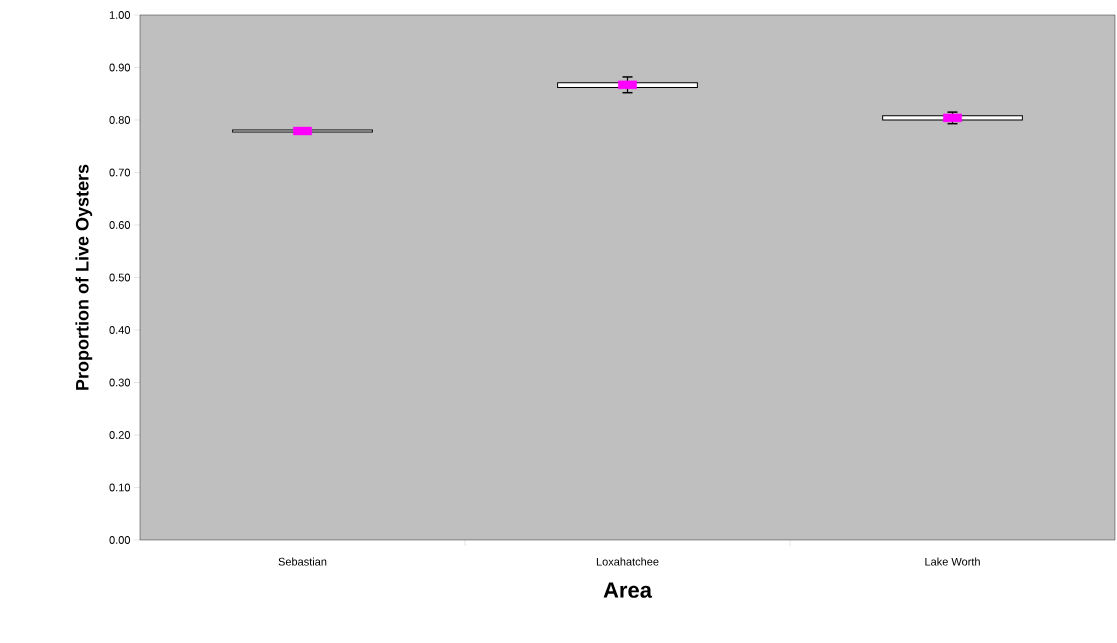 This screenshot has height=643, width=1117. Describe the element at coordinates (120, 277) in the screenshot. I see `y-tick-label: 0.50` at that location.